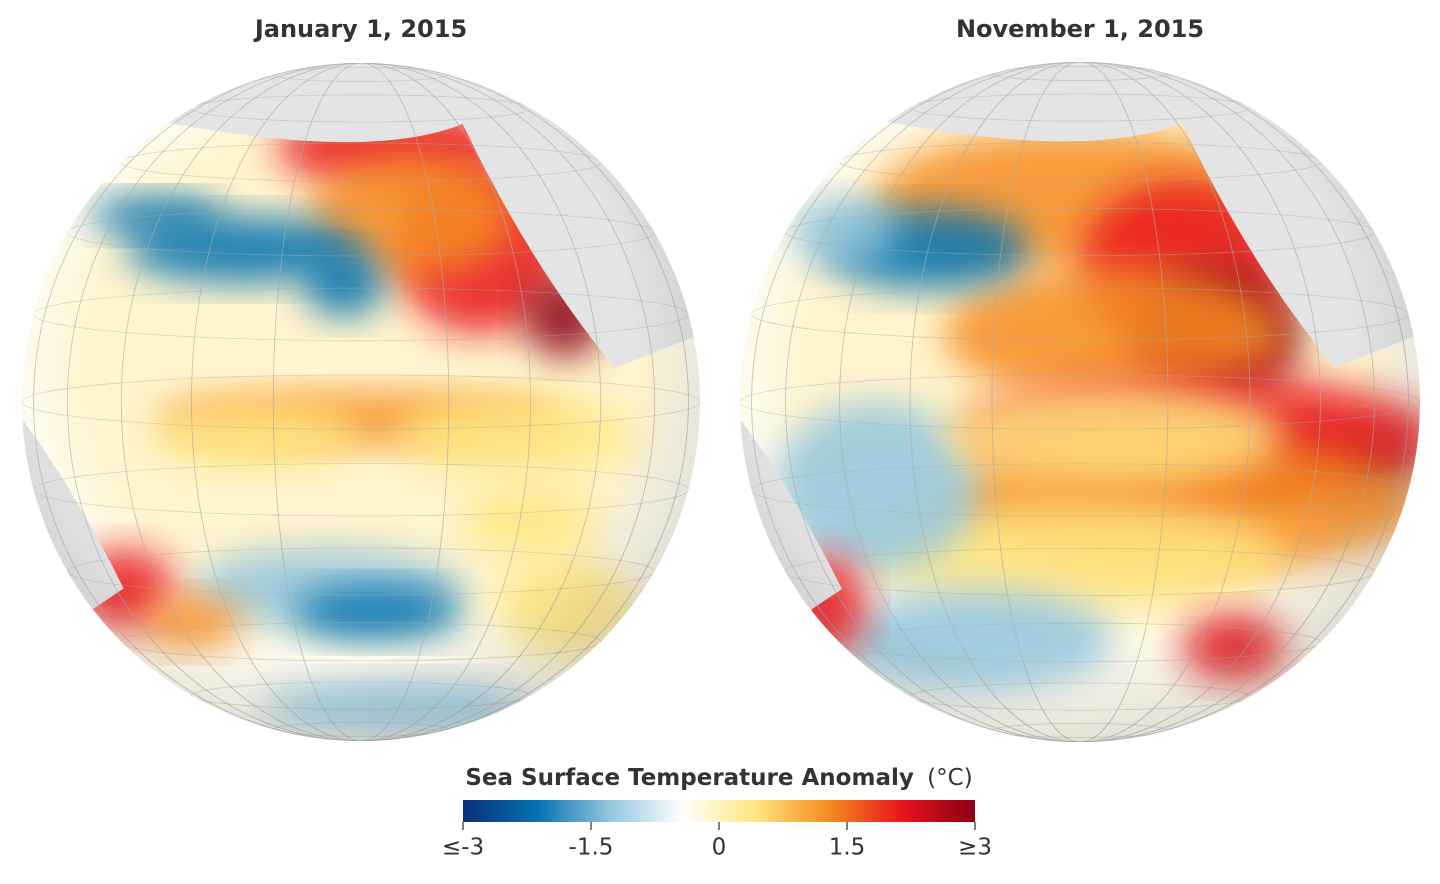  What do you see at coordinates (1080, 29) in the screenshot?
I see `map-title: November 1, 2015` at bounding box center [1080, 29].